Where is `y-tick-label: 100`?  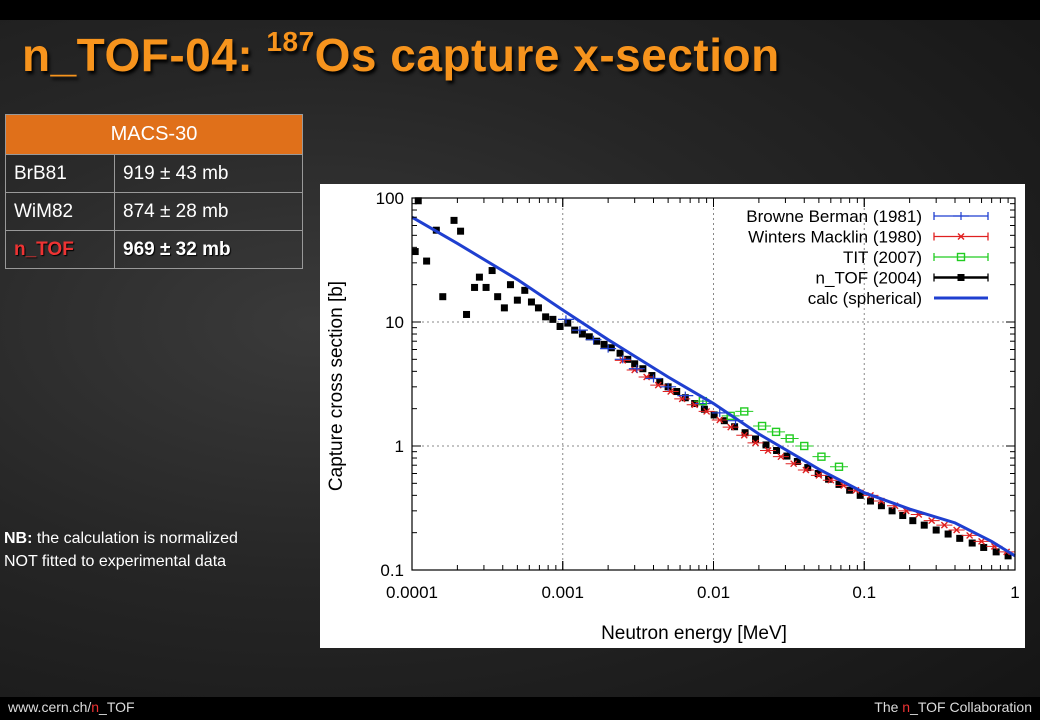
y-tick-label: 100 is located at coordinates (390, 198).